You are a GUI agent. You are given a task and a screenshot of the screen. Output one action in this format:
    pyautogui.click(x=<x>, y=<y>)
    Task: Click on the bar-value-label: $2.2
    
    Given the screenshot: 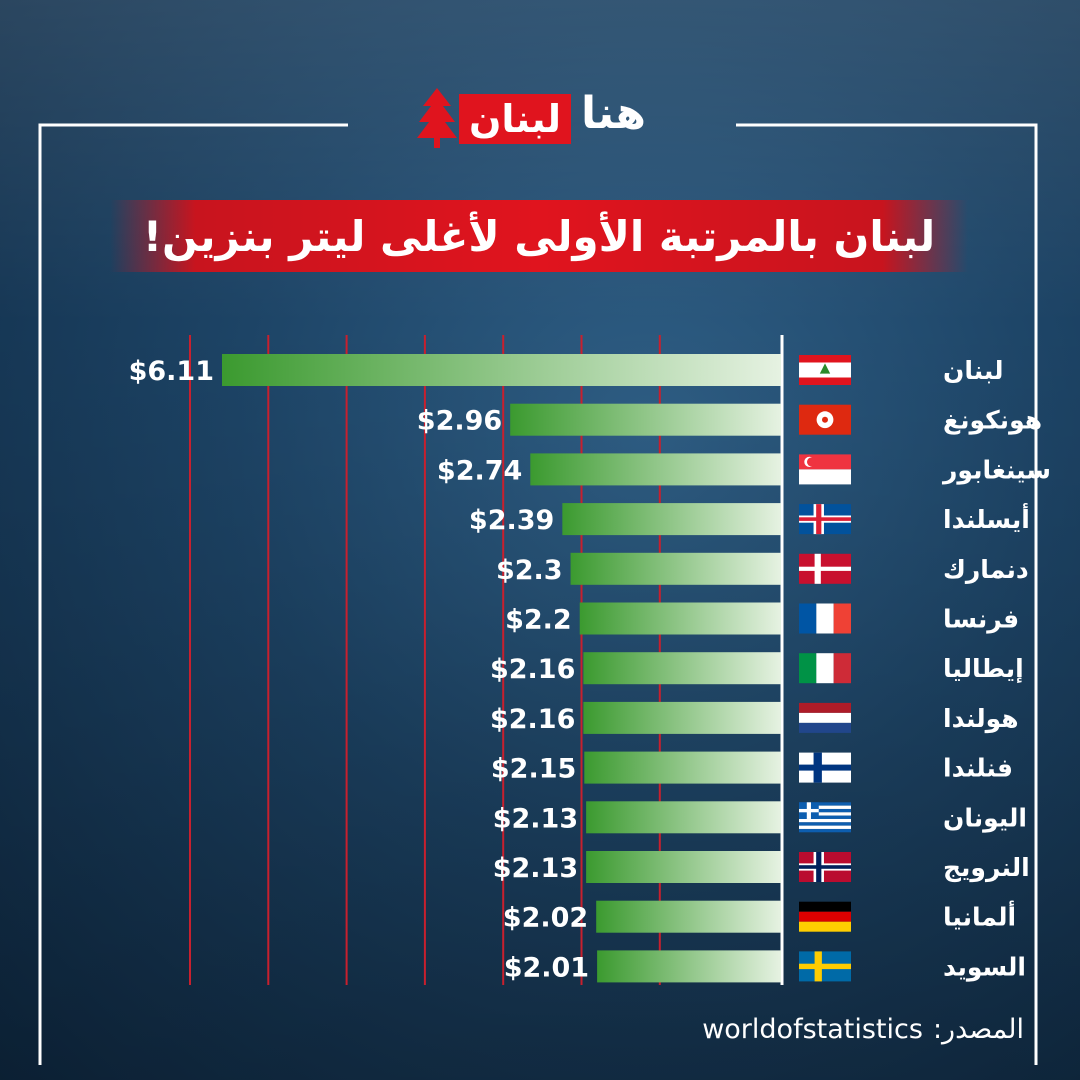 What is the action you would take?
    pyautogui.click(x=538, y=620)
    